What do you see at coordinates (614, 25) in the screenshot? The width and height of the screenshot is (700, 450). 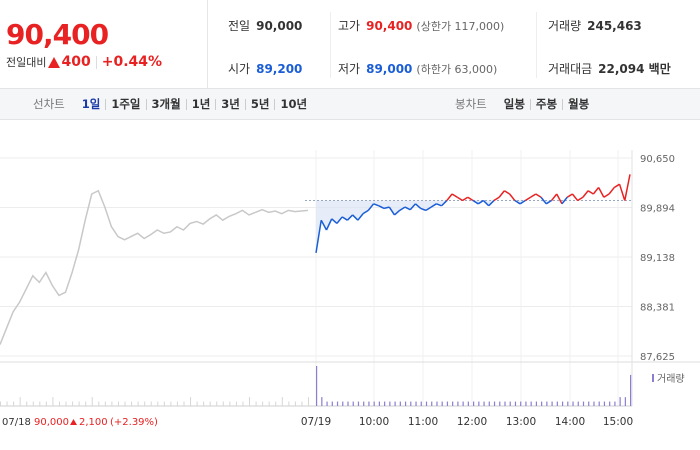 I see `volume-value: 245,463` at bounding box center [614, 25].